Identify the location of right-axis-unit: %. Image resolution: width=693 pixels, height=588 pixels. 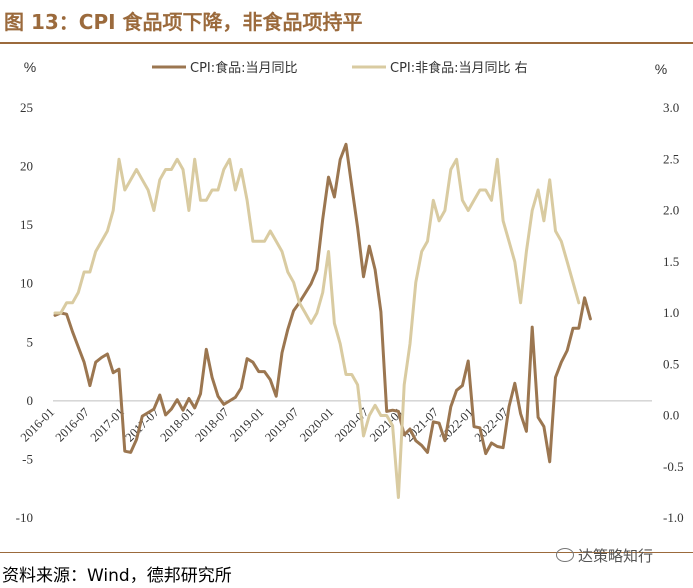
(661, 69).